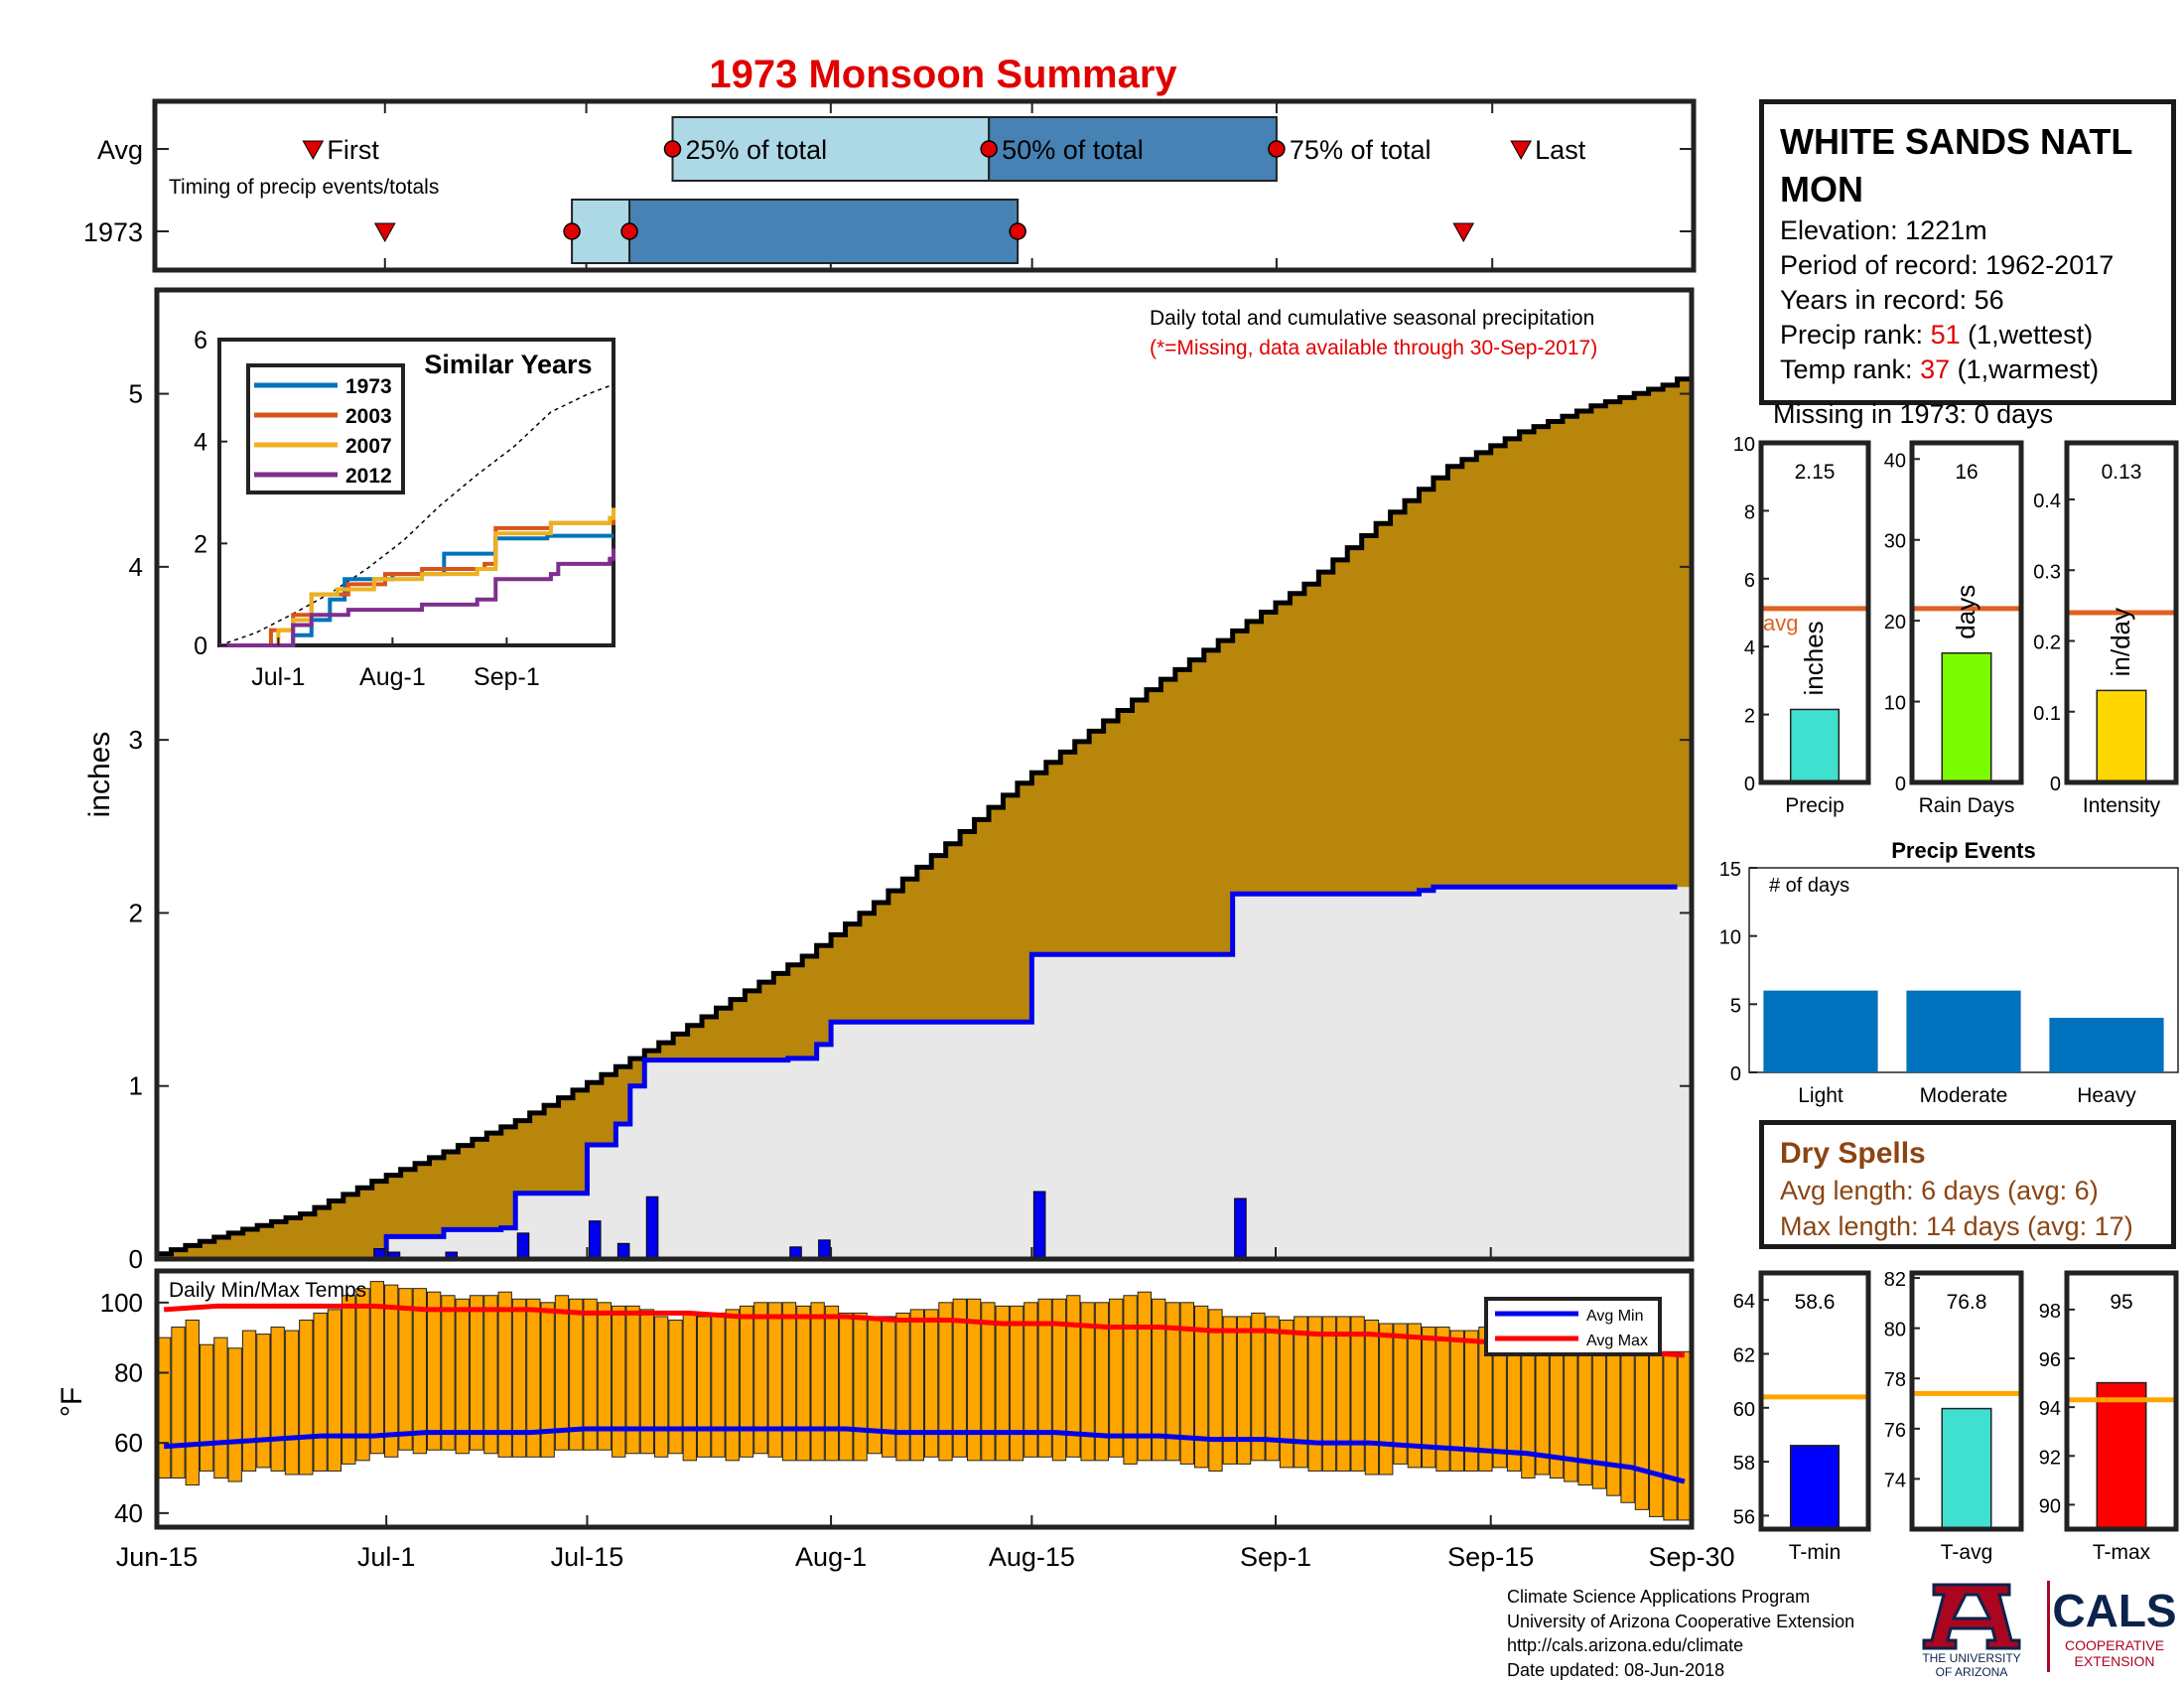 The height and width of the screenshot is (1688, 2184). Describe the element at coordinates (1939, 1190) in the screenshot. I see `dry-avg-length: Avg length: 6 days (avg: 6)` at that location.